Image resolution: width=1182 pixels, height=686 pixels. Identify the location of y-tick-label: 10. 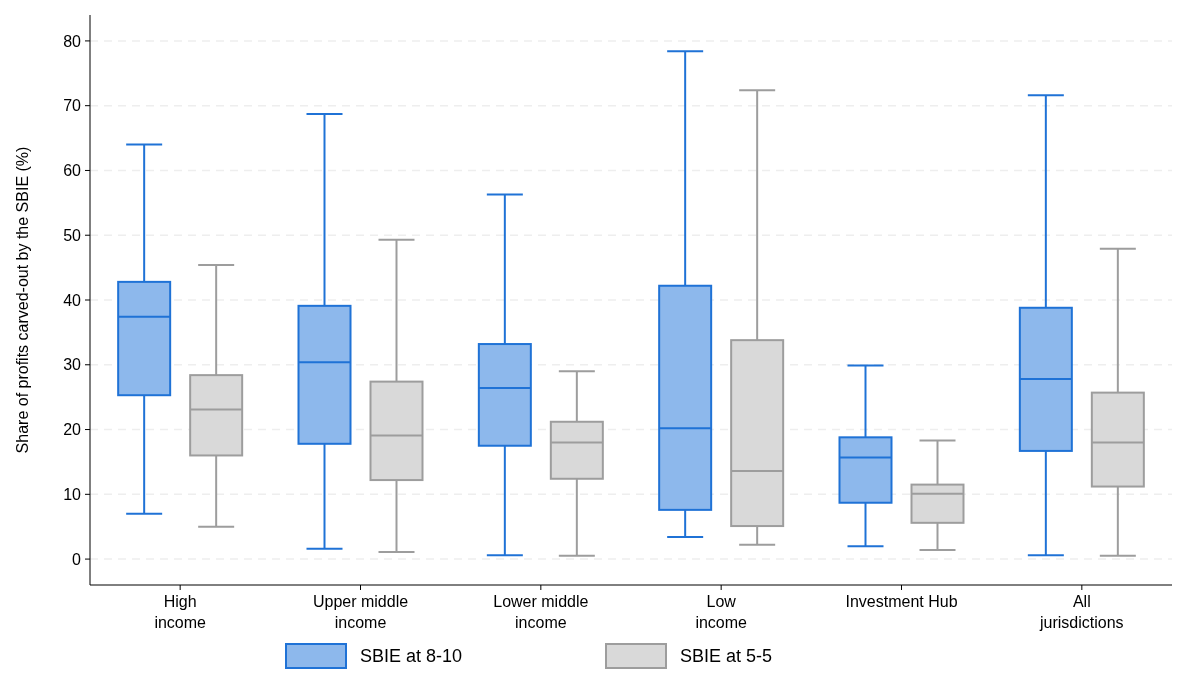
(72, 494).